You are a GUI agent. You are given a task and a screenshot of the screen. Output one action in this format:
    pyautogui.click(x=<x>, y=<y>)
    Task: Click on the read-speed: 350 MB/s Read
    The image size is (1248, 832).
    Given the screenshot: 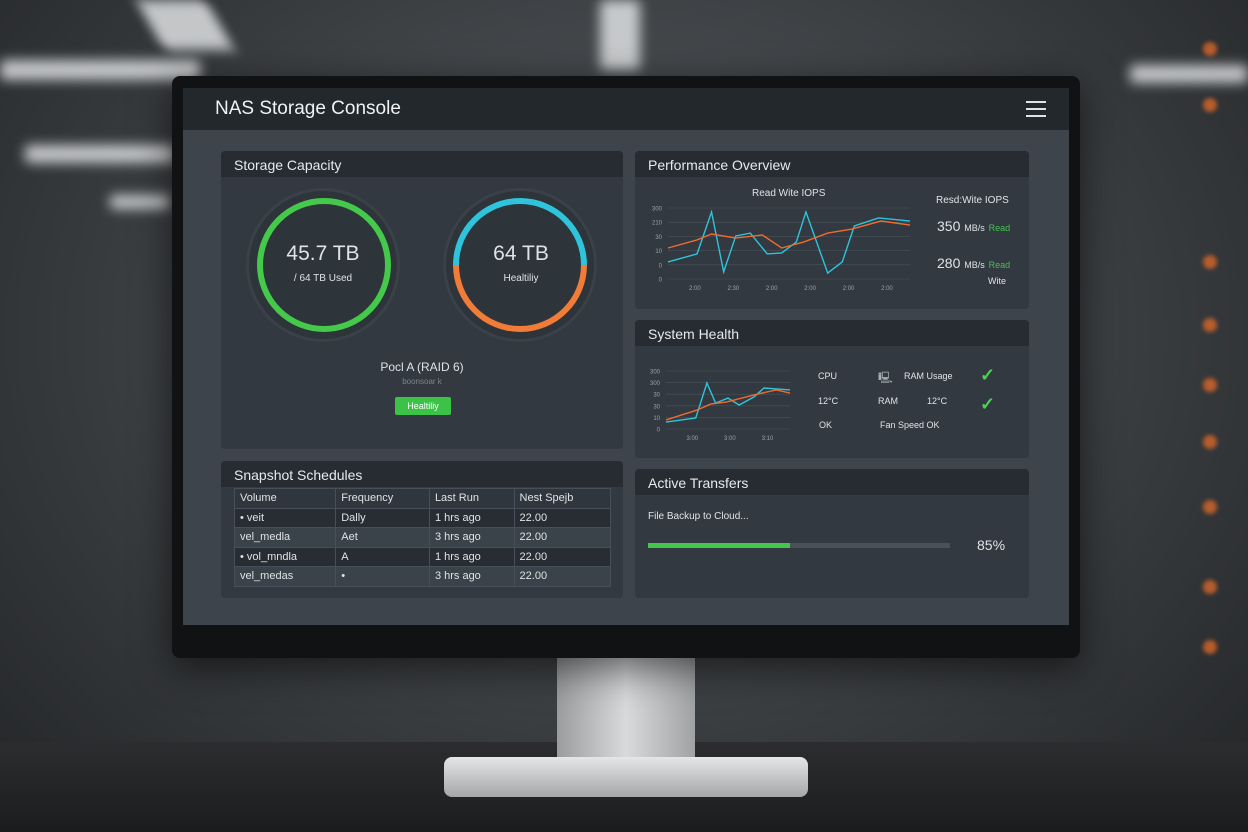 What is the action you would take?
    pyautogui.click(x=973, y=226)
    